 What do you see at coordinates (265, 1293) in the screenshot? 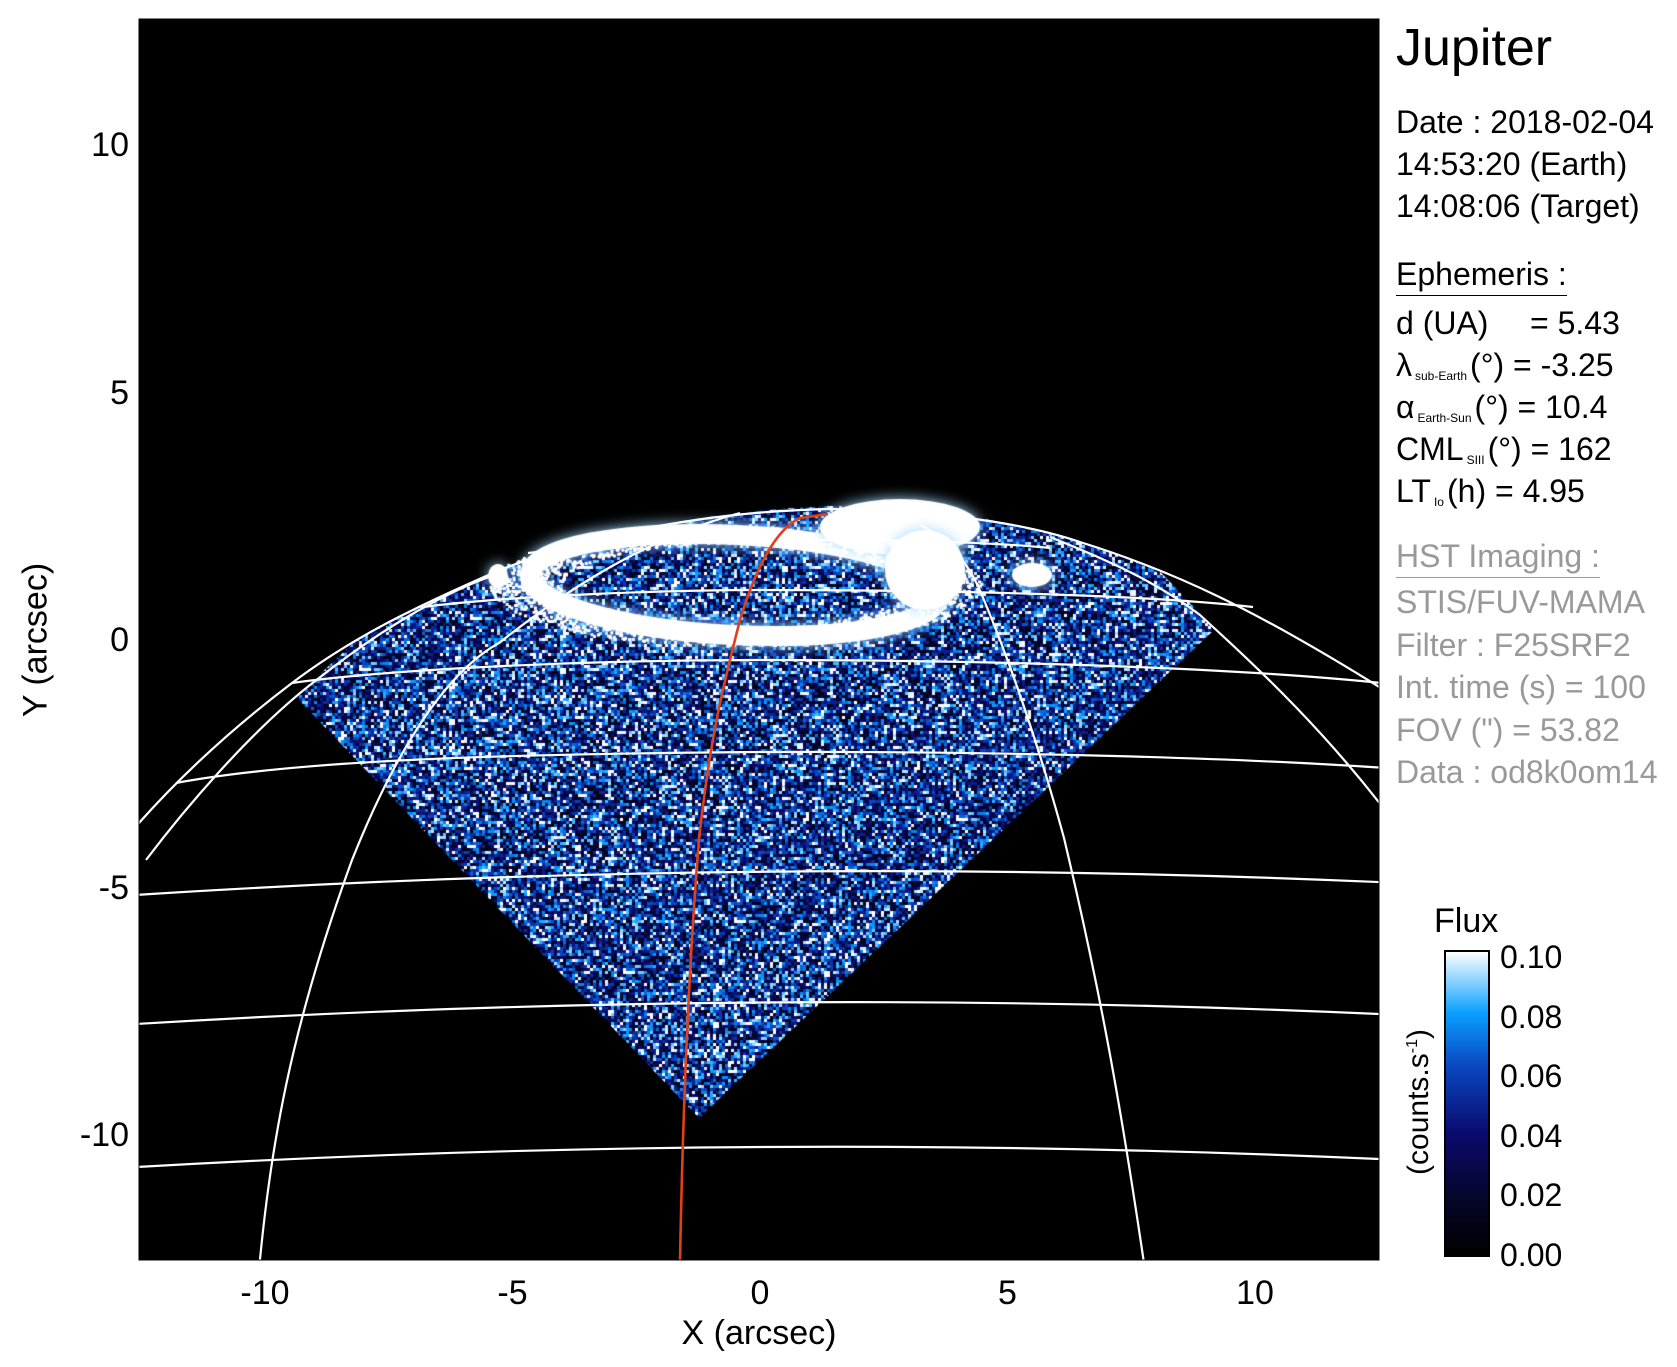
I see `x-tick-label: -10` at bounding box center [265, 1293].